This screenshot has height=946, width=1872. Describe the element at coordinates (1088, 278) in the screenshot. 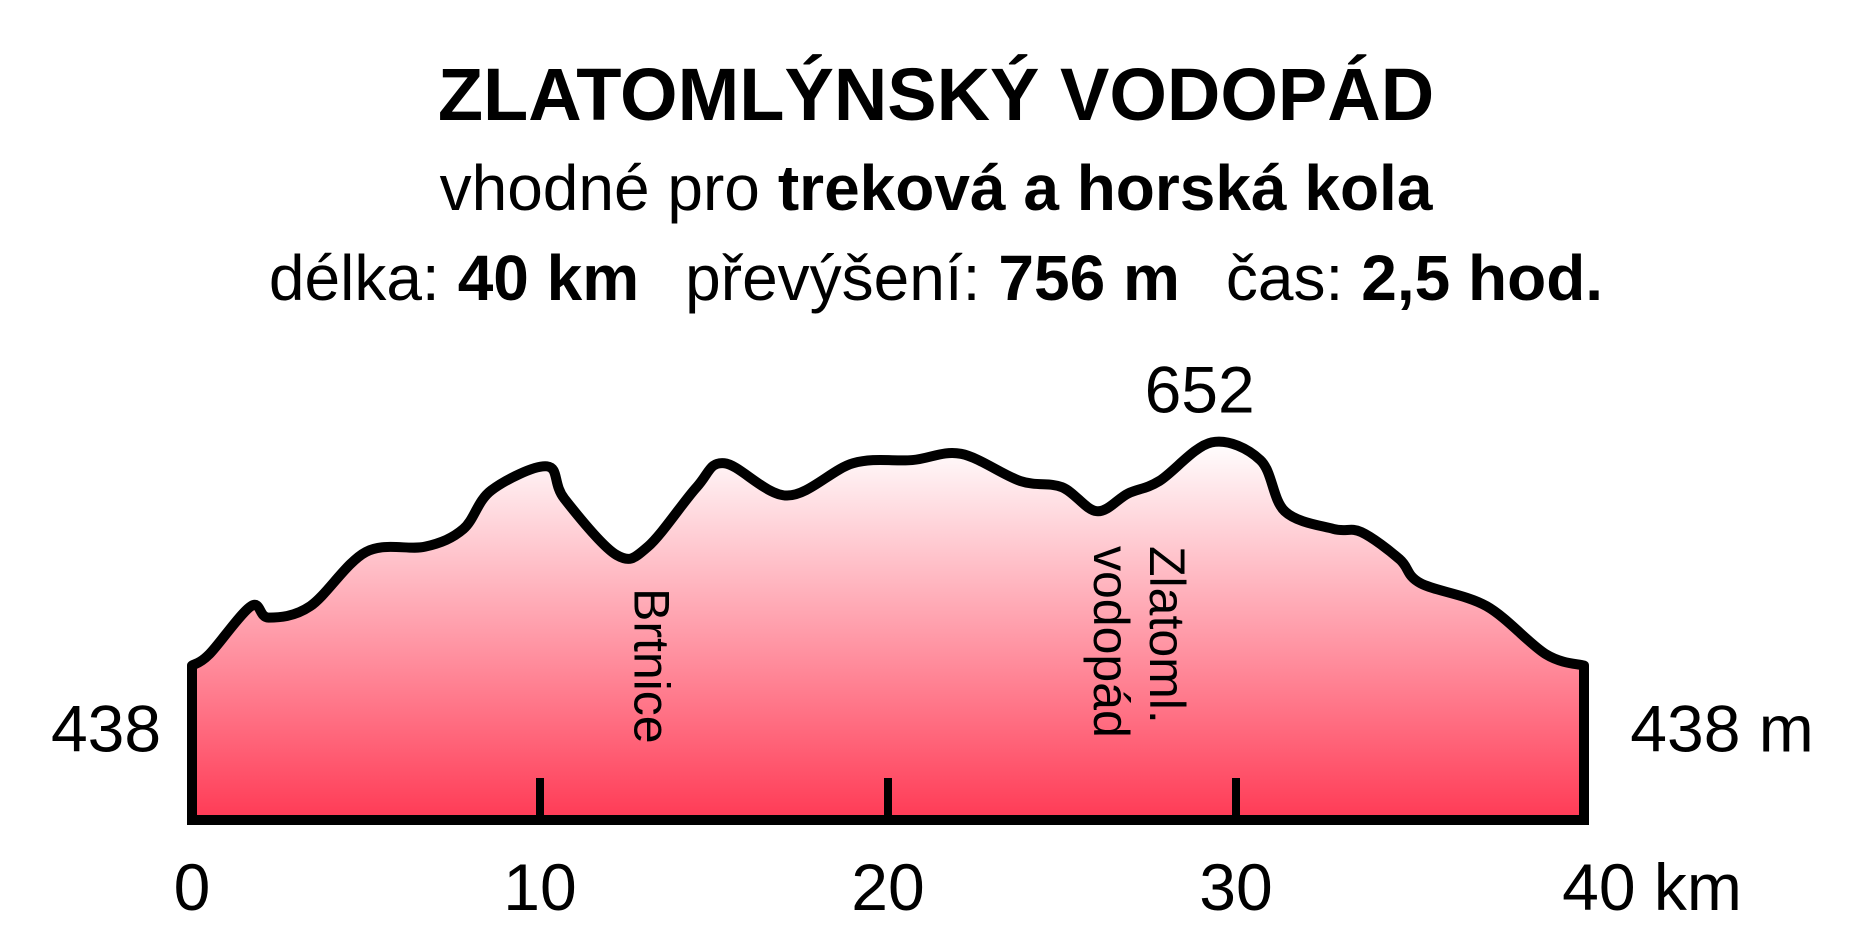

I see `stat-value: 756 m` at that location.